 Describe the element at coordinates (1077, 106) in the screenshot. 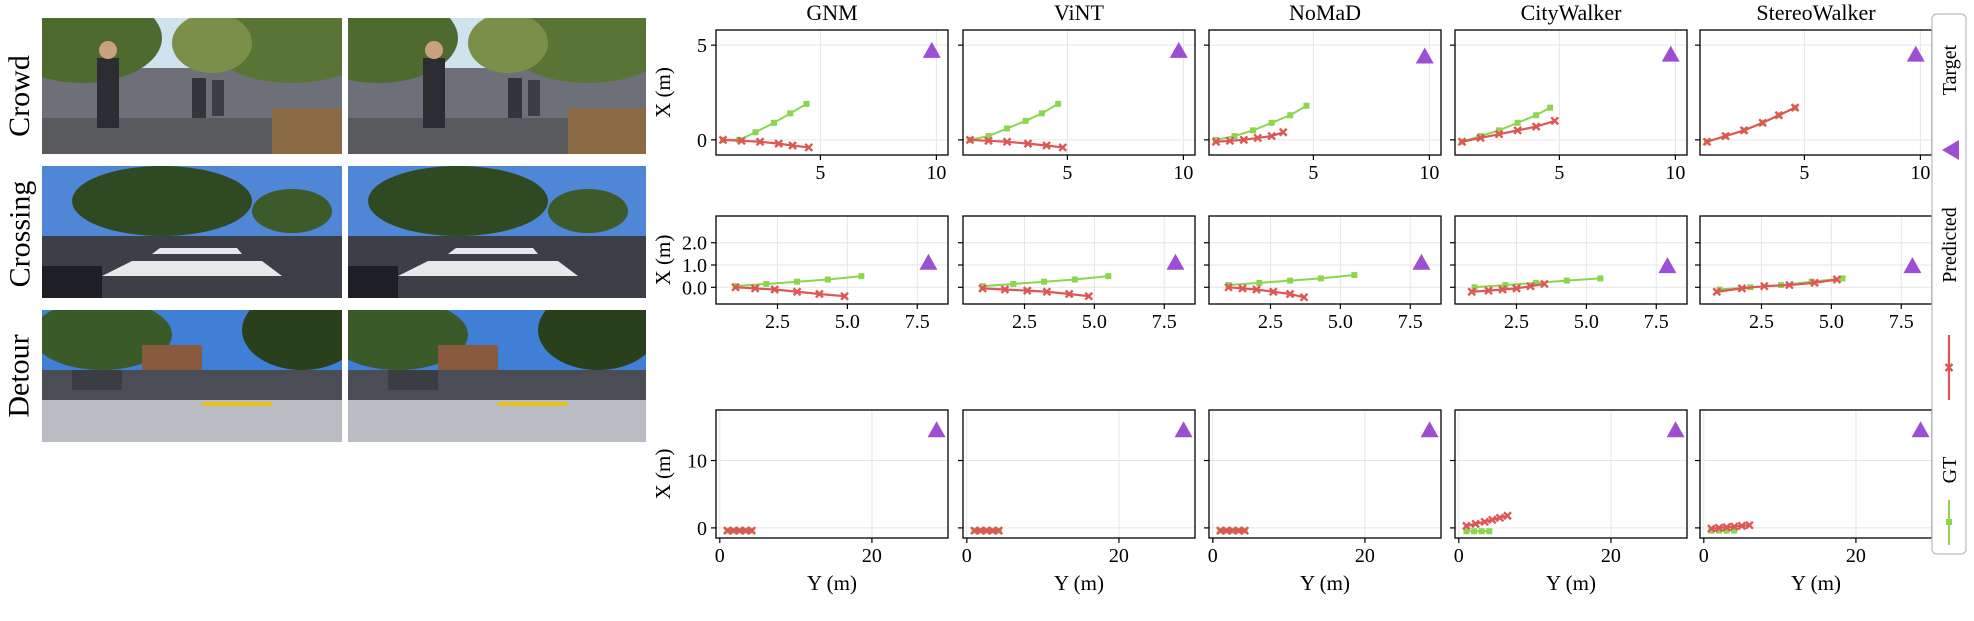

I see `panel-crowd-vint: 5 10` at that location.